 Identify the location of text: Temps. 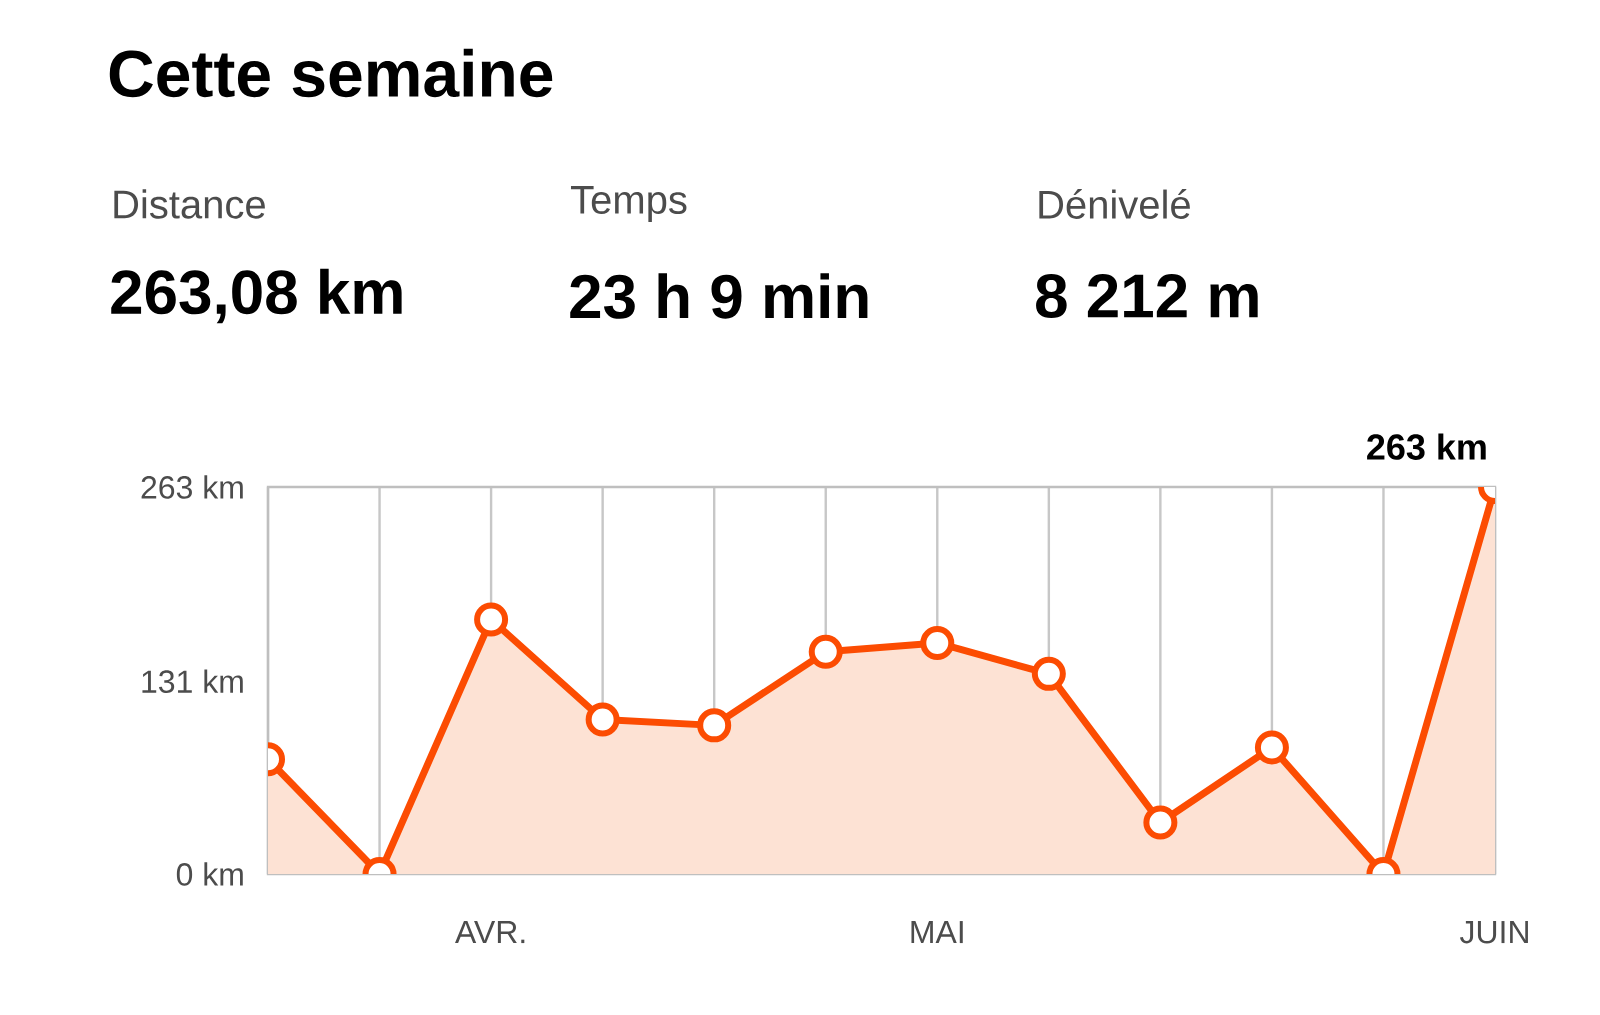
(628, 204).